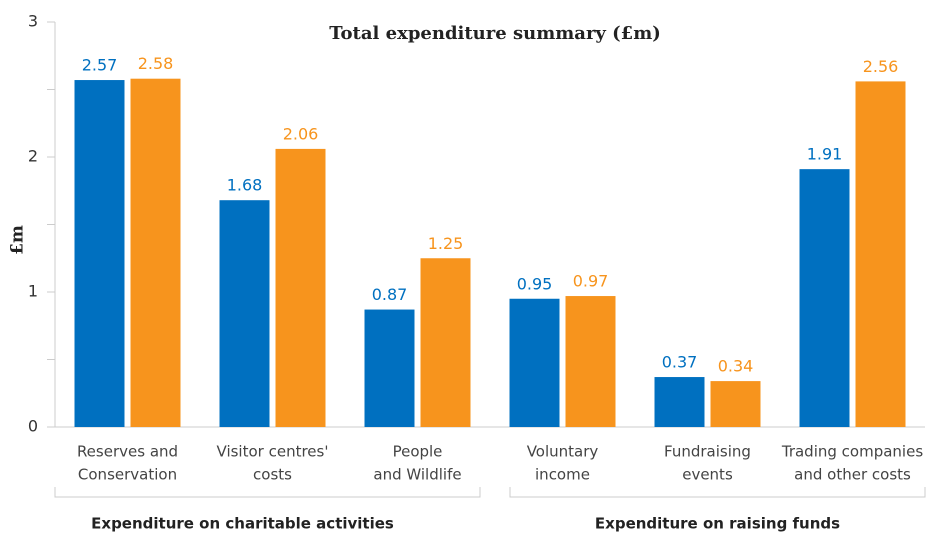 This screenshot has width=952, height=537. I want to click on chart-title: Total expenditure summary (£m), so click(495, 33).